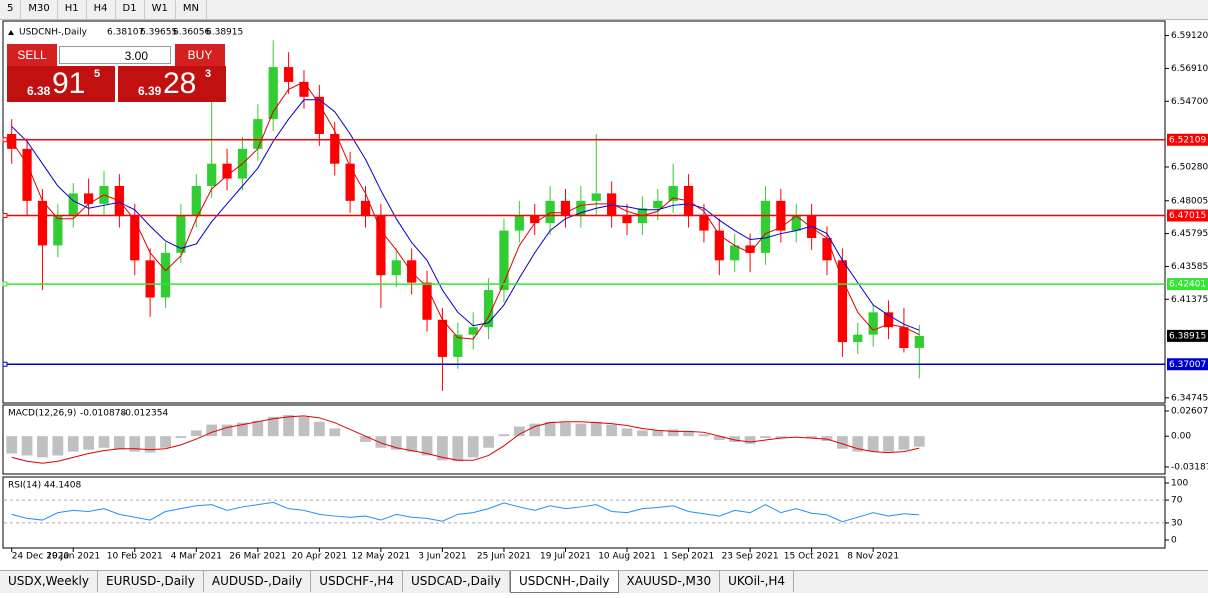  I want to click on chart-tab: USDX,Weekly, so click(49, 581).